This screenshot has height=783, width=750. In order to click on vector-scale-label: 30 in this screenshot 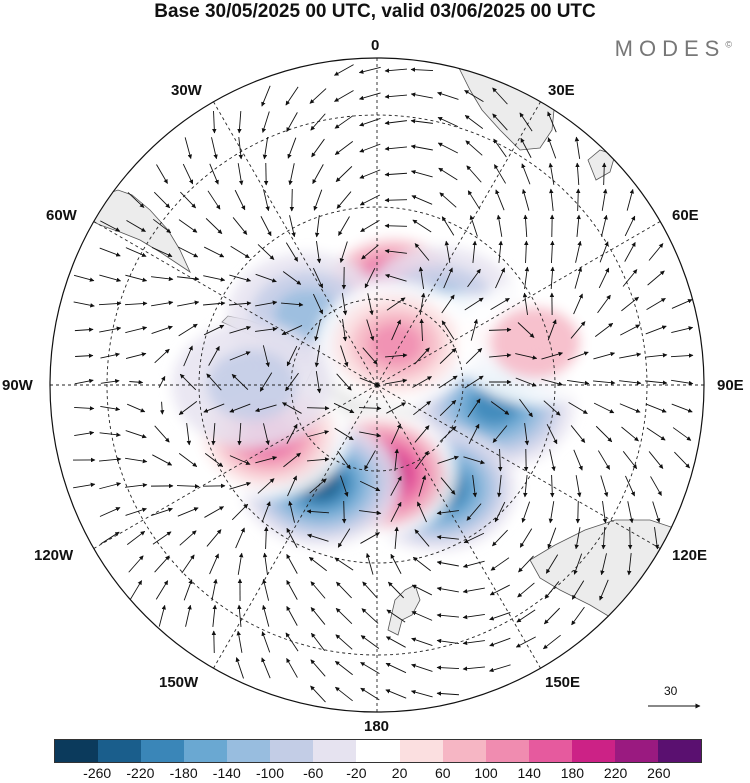, I will do `click(671, 691)`.